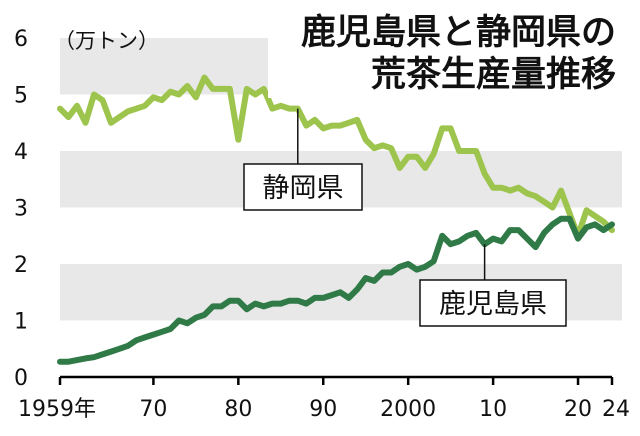 The width and height of the screenshot is (640, 436). I want to click on callout-label: 静岡県, so click(303, 188).